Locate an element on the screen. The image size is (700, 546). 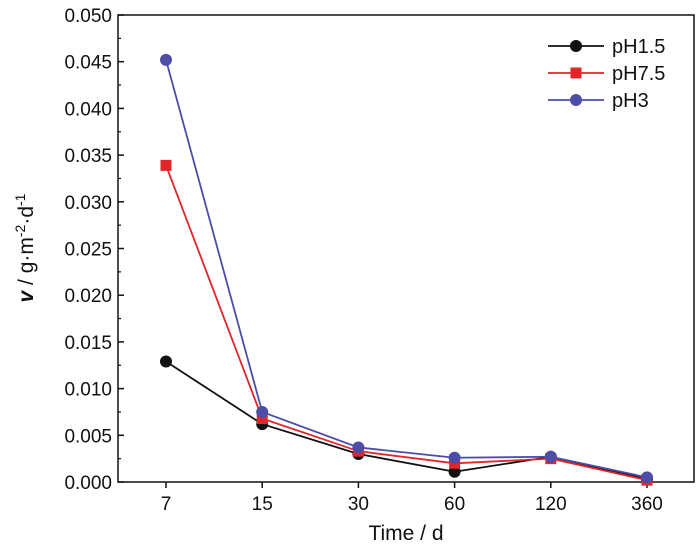
y-tick-label: 0.015 is located at coordinates (88, 343).